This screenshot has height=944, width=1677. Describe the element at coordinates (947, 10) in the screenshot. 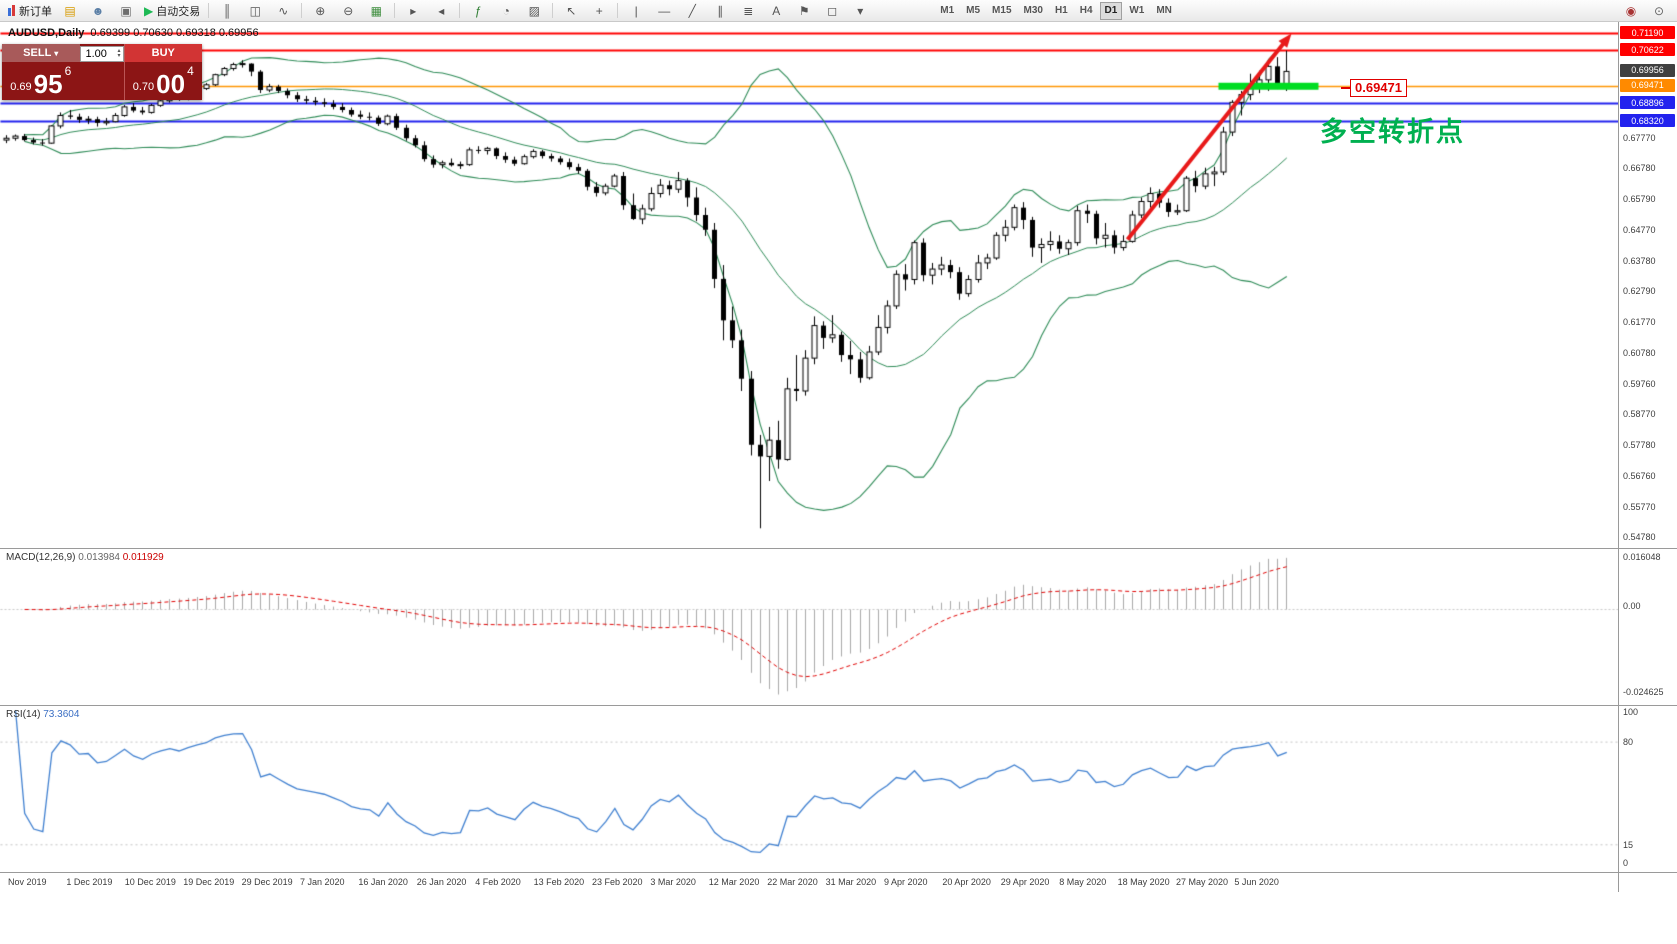

I see `timeframe-m1: M1` at that location.